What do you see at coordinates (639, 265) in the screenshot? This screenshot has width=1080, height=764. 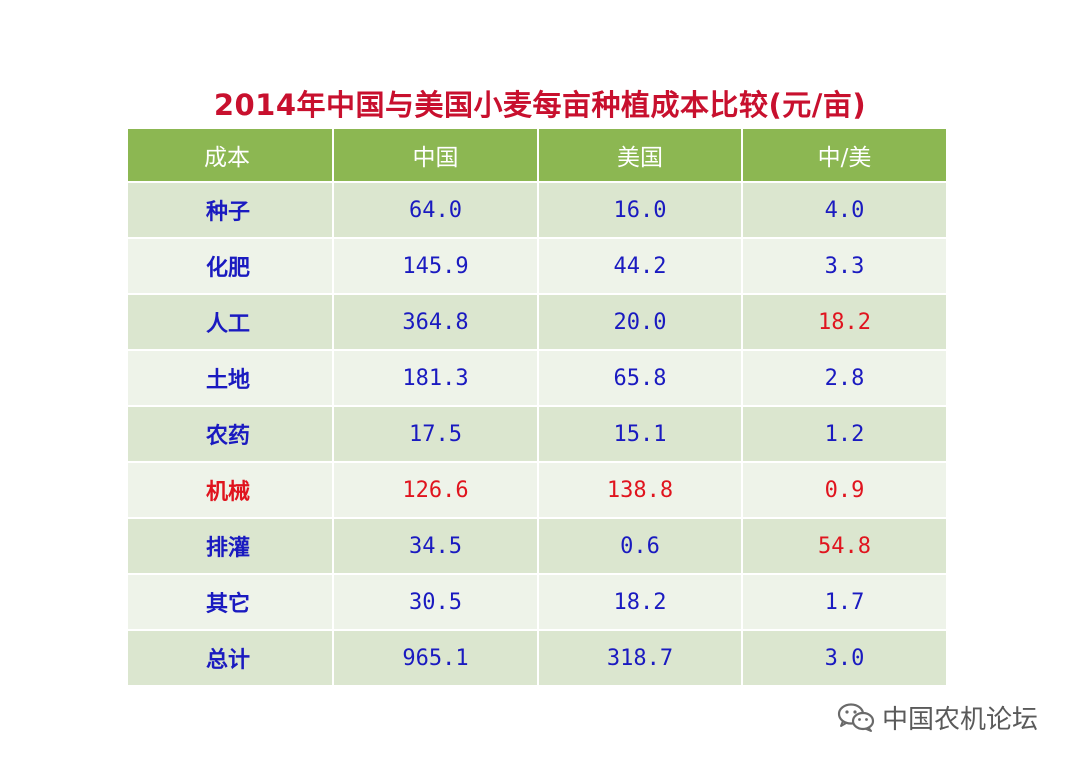 I see `cell-usa: 44.2` at bounding box center [639, 265].